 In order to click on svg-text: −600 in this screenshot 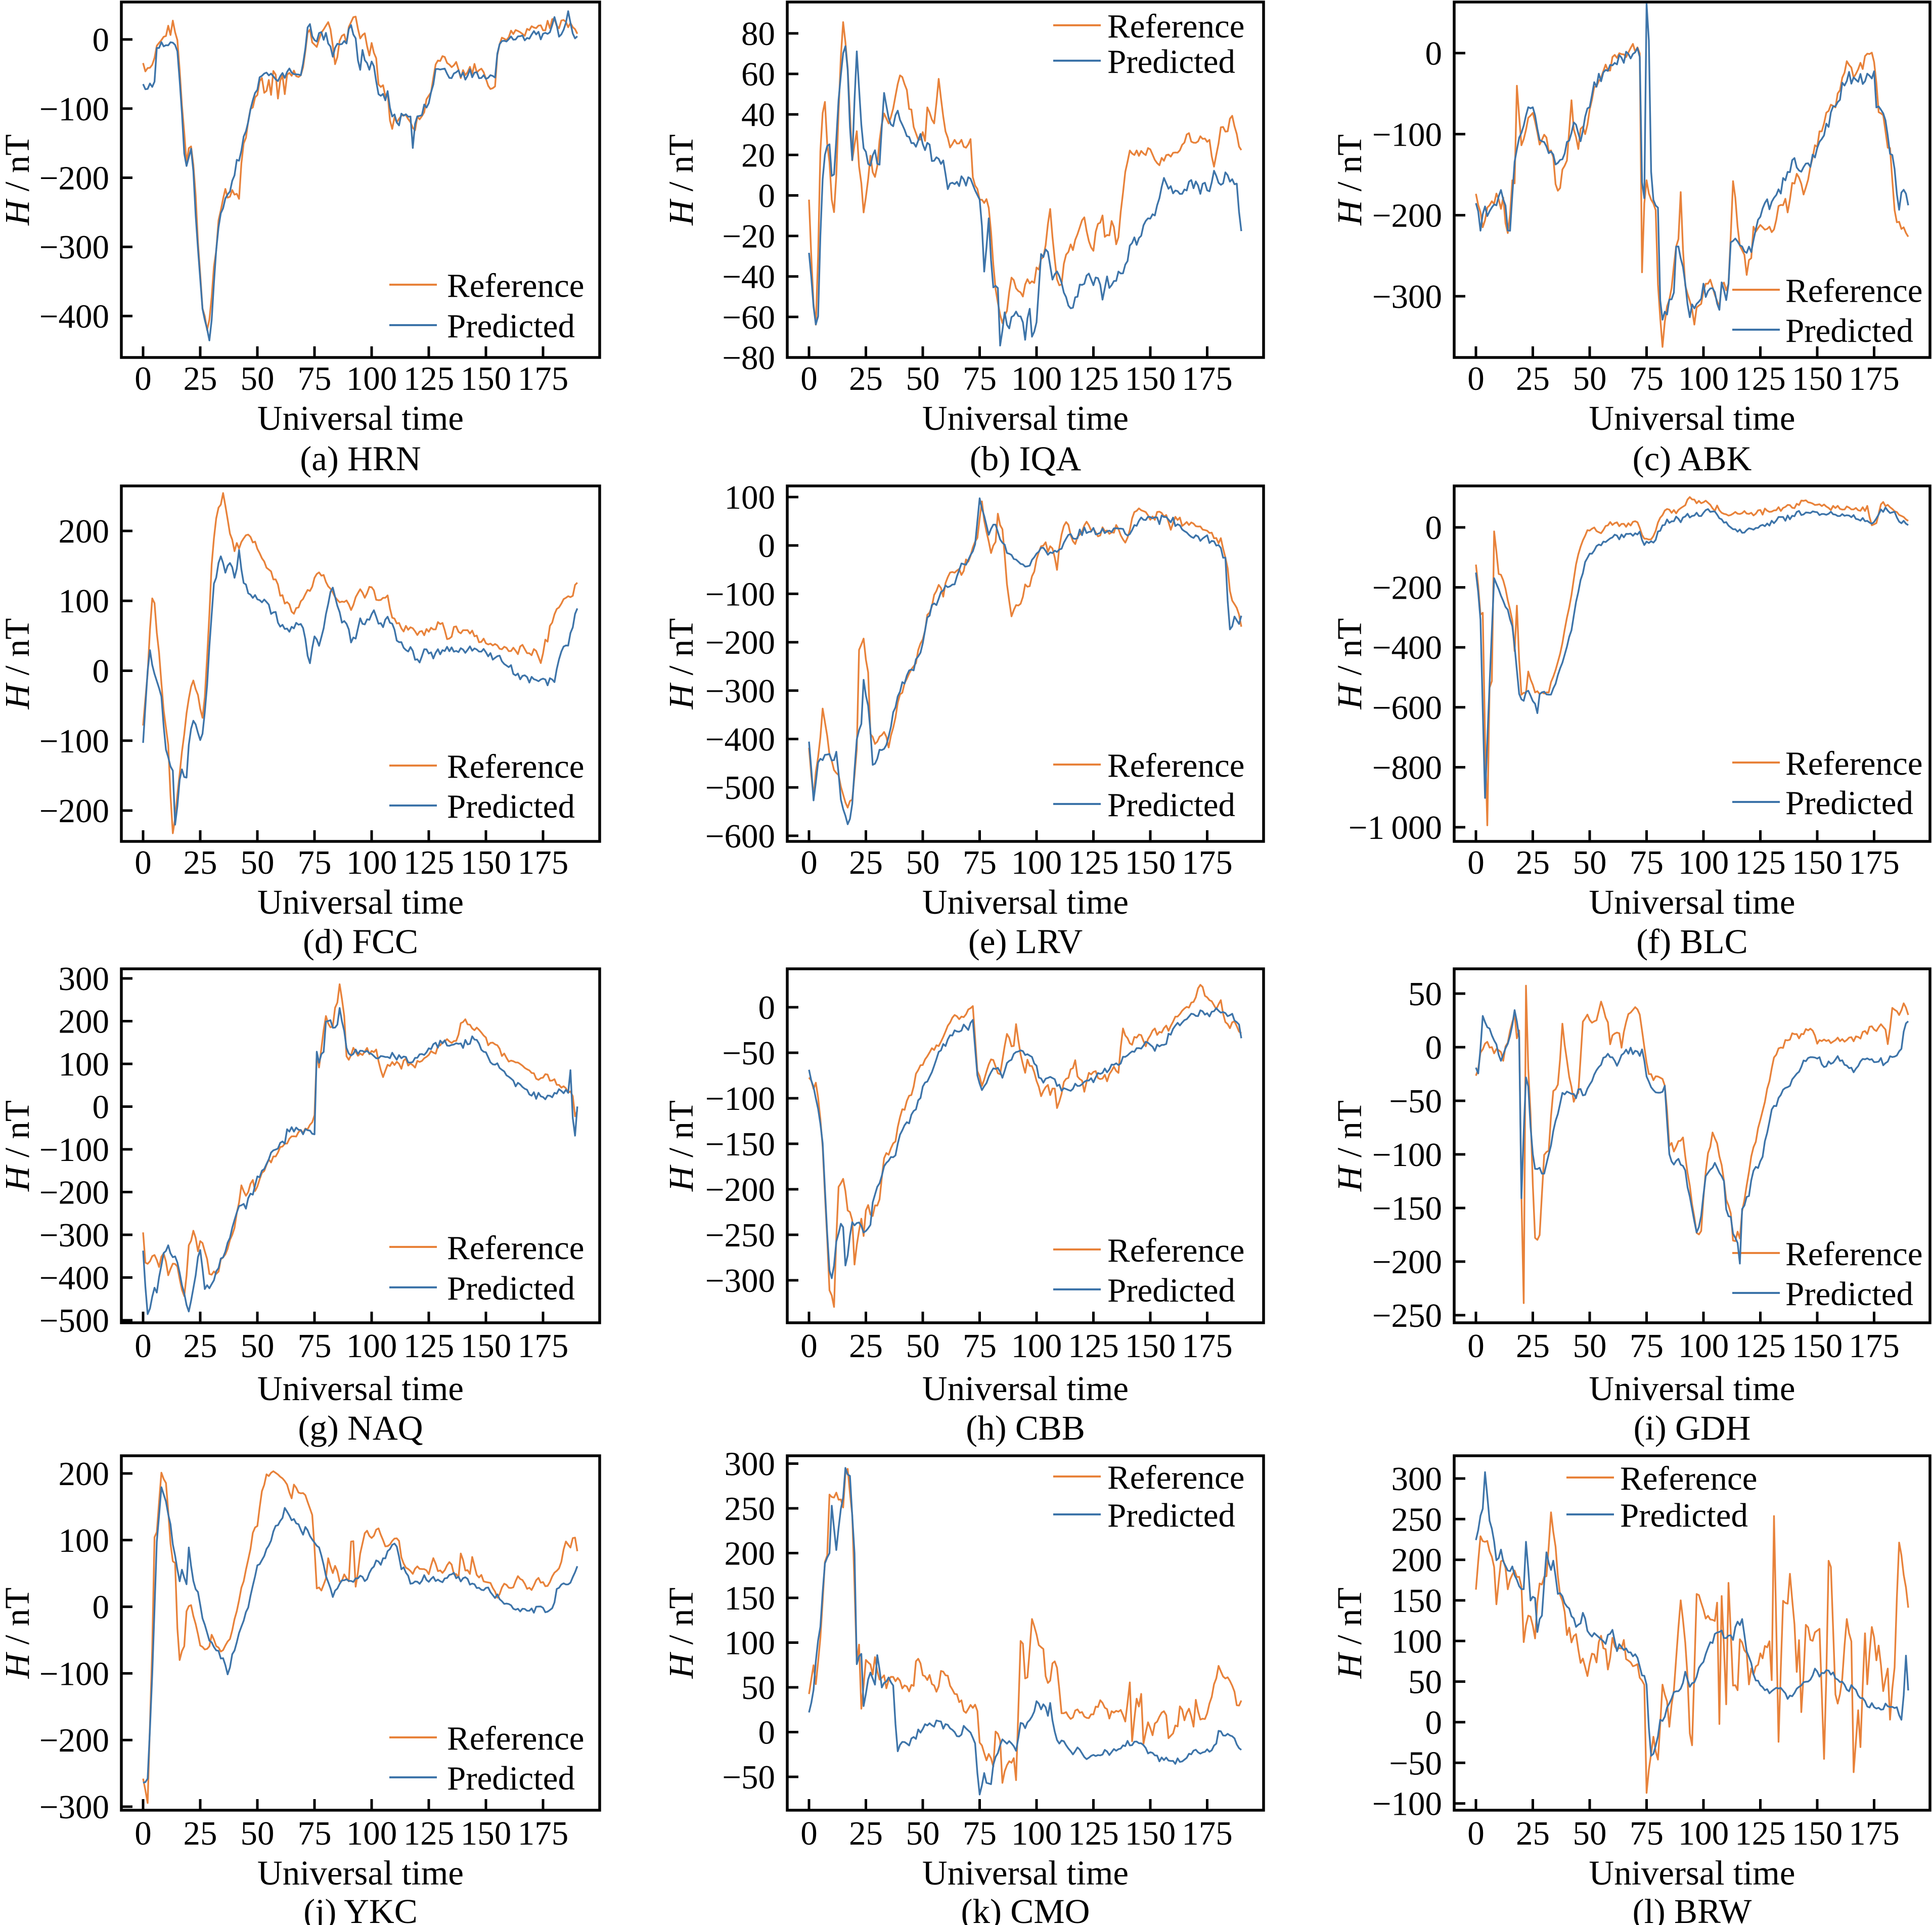, I will do `click(1407, 708)`.